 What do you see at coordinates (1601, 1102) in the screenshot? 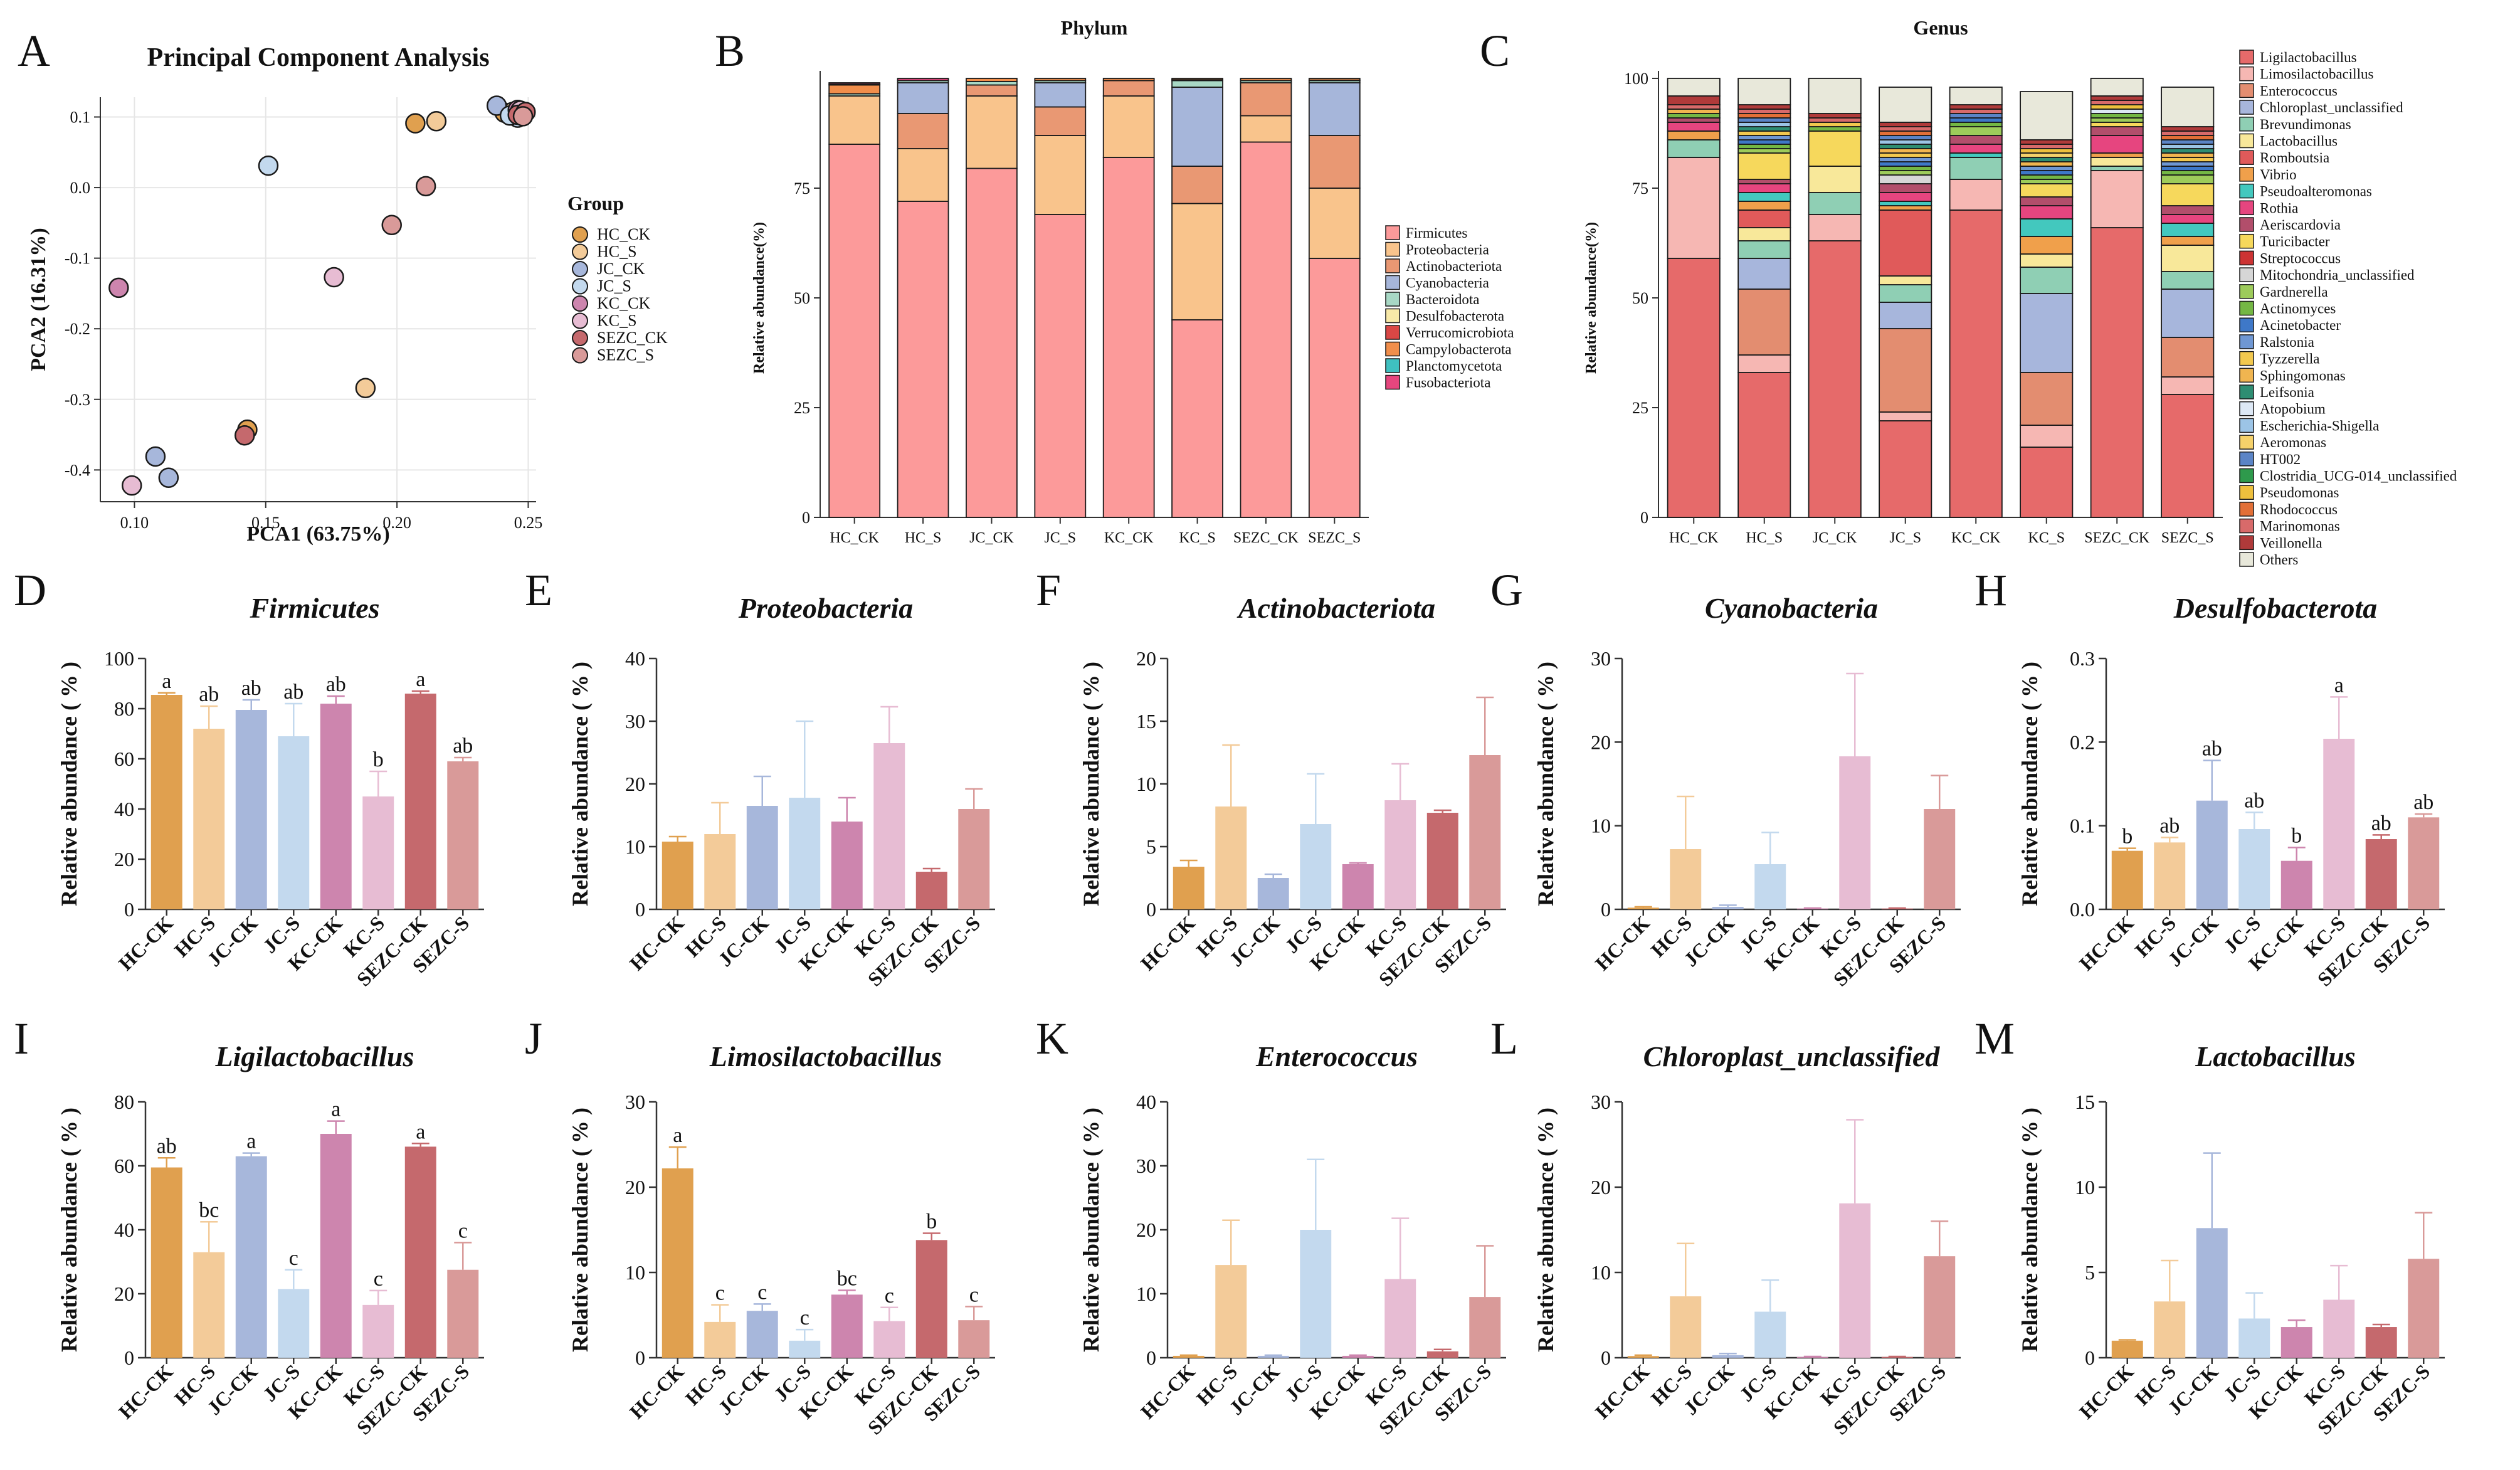
I see `y-tick-label: 30` at bounding box center [1601, 1102].